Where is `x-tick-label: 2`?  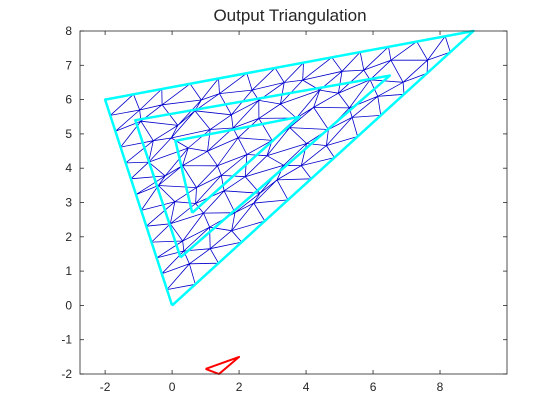 x-tick-label: 2 is located at coordinates (239, 387).